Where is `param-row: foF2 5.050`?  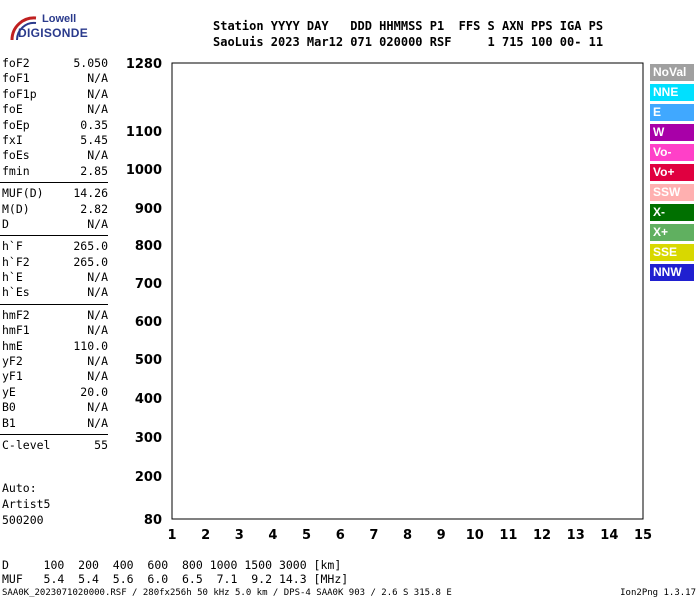
param-row: foF2 5.050 is located at coordinates (56, 63).